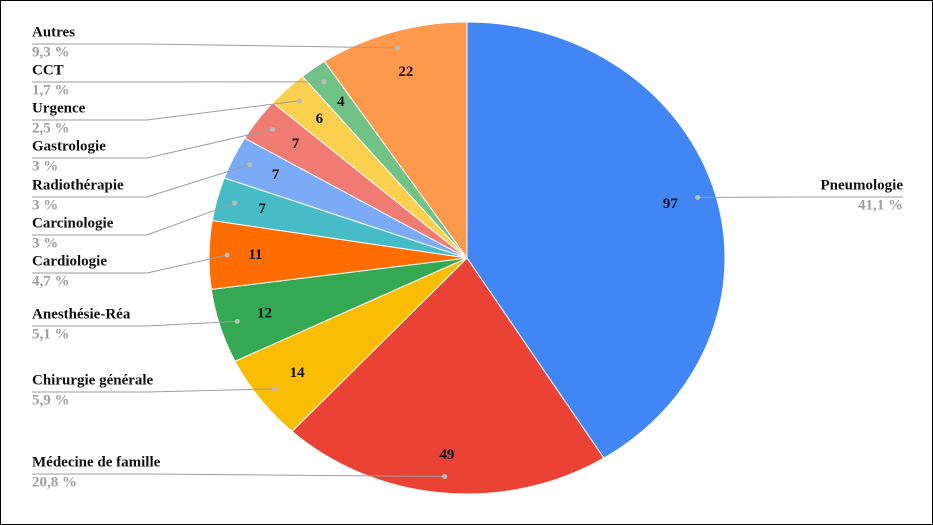  I want to click on percent-label: 1,7 %, so click(51, 90).